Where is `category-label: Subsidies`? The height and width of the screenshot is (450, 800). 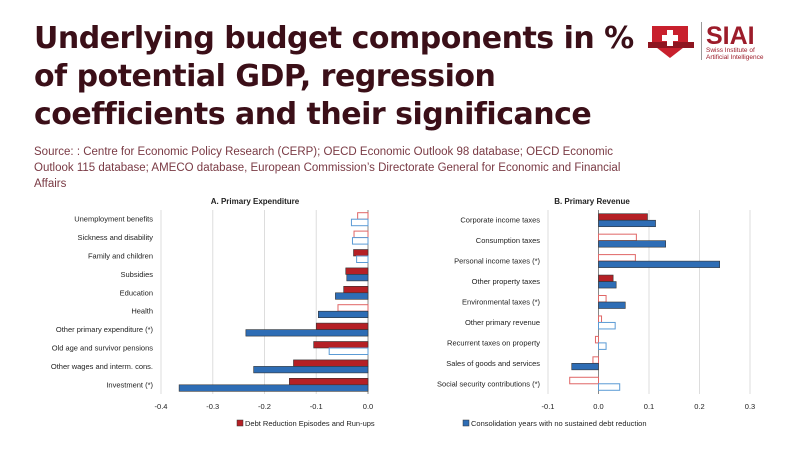 category-label: Subsidies is located at coordinates (136, 274).